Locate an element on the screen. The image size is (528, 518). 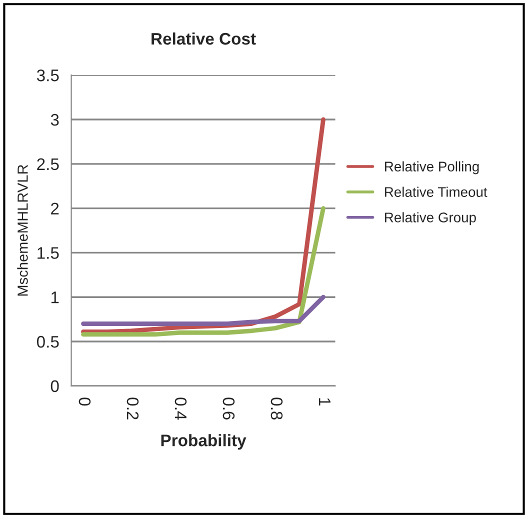
x-axis-title: Probability is located at coordinates (203, 442).